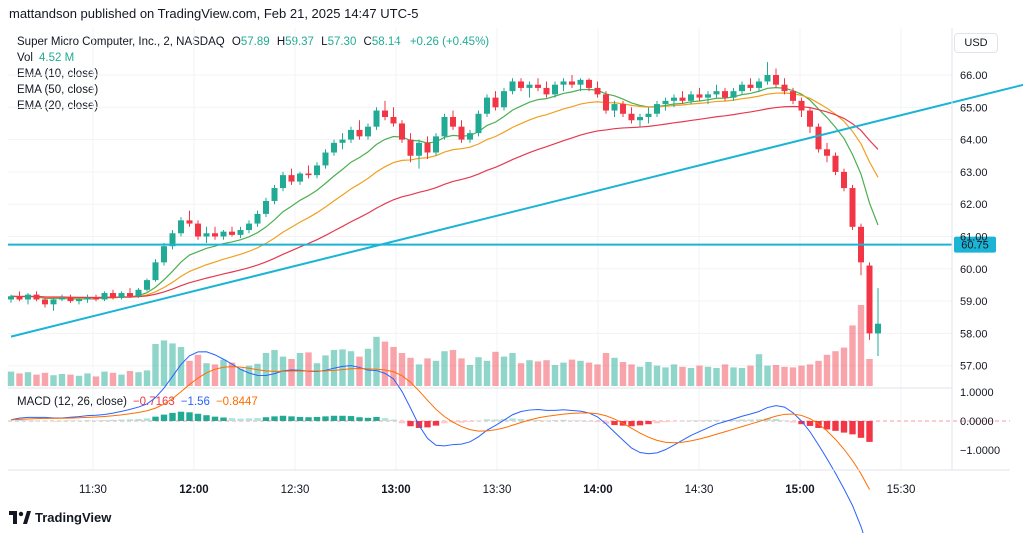  Describe the element at coordinates (976, 43) in the screenshot. I see `currency-button: USD` at that location.